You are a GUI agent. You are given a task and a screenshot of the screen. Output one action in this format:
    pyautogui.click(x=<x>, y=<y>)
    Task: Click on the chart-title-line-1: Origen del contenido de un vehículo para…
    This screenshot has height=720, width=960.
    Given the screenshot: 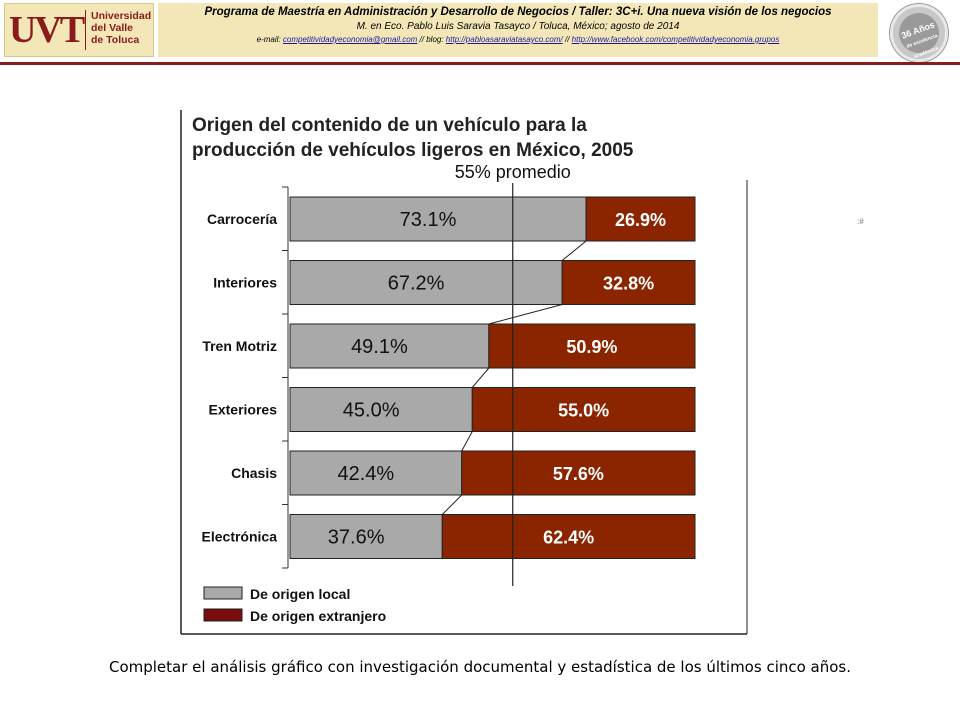 What is the action you would take?
    pyautogui.click(x=389, y=125)
    